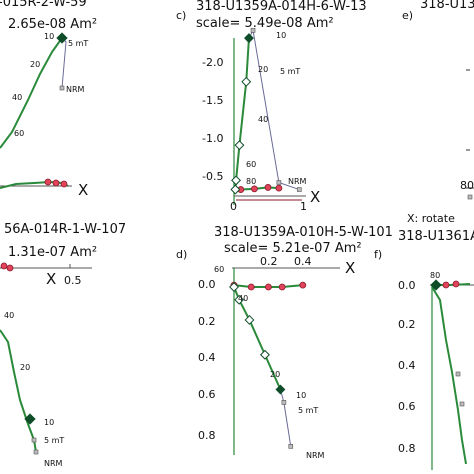 The image size is (474, 474). I want to click on panel-f-y-tick: 0.6, so click(407, 406).